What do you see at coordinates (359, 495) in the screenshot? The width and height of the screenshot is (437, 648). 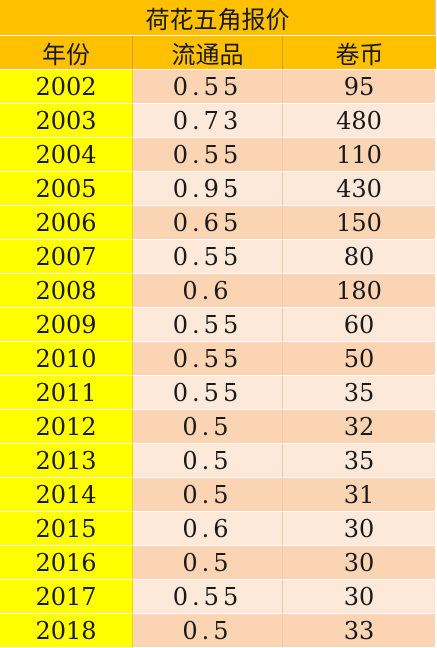 I see `roll-price-cell: 31` at bounding box center [359, 495].